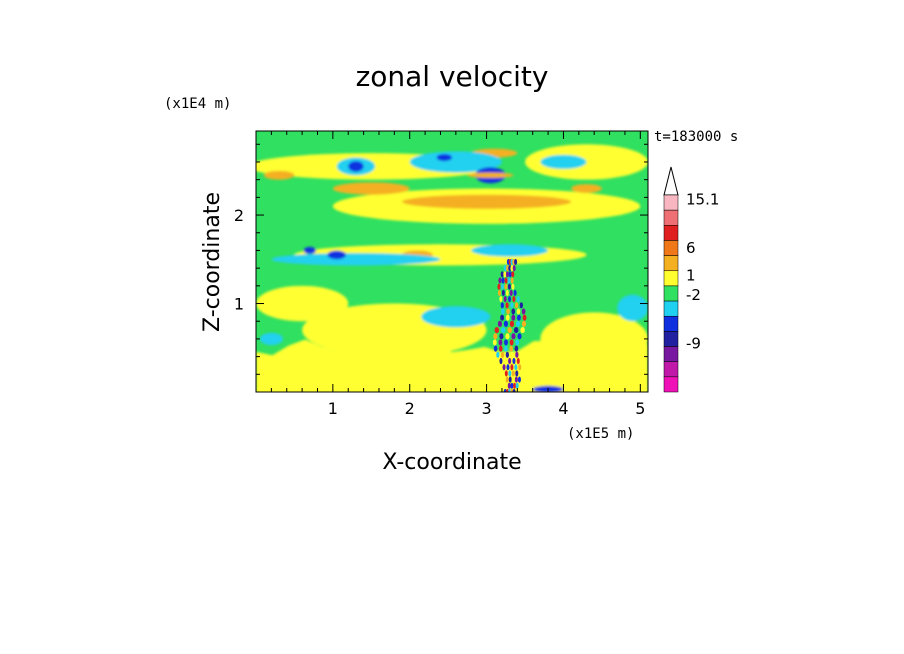  I want to click on y-tick-label: 2, so click(239, 215).